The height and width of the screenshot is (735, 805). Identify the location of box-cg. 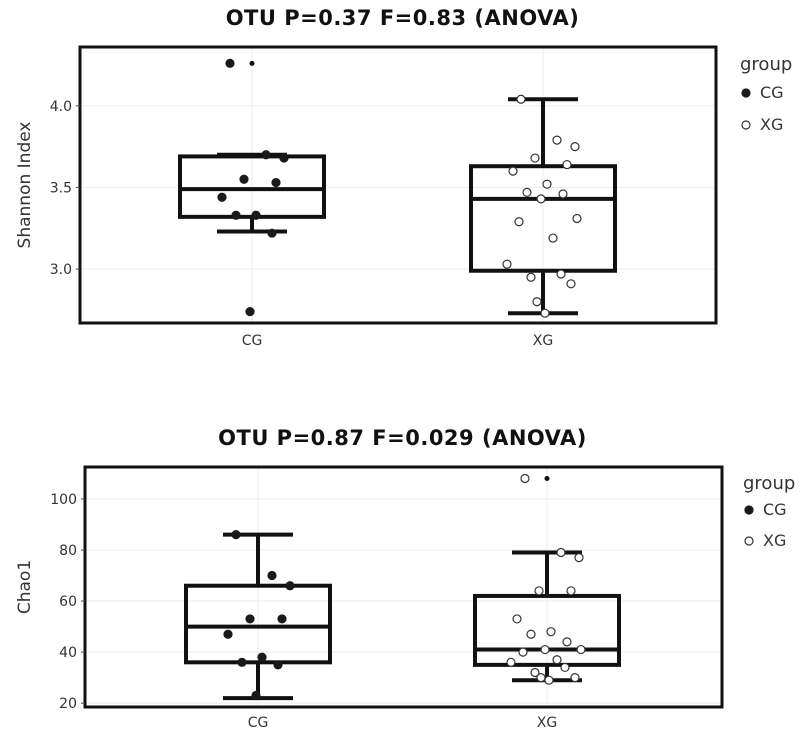
(258, 624).